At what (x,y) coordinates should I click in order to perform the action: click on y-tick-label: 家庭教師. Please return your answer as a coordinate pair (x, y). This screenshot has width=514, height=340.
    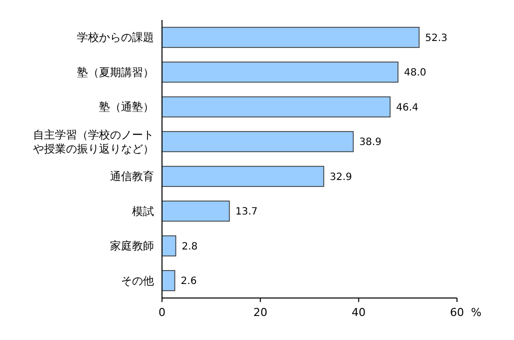
    Looking at the image, I should click on (132, 246).